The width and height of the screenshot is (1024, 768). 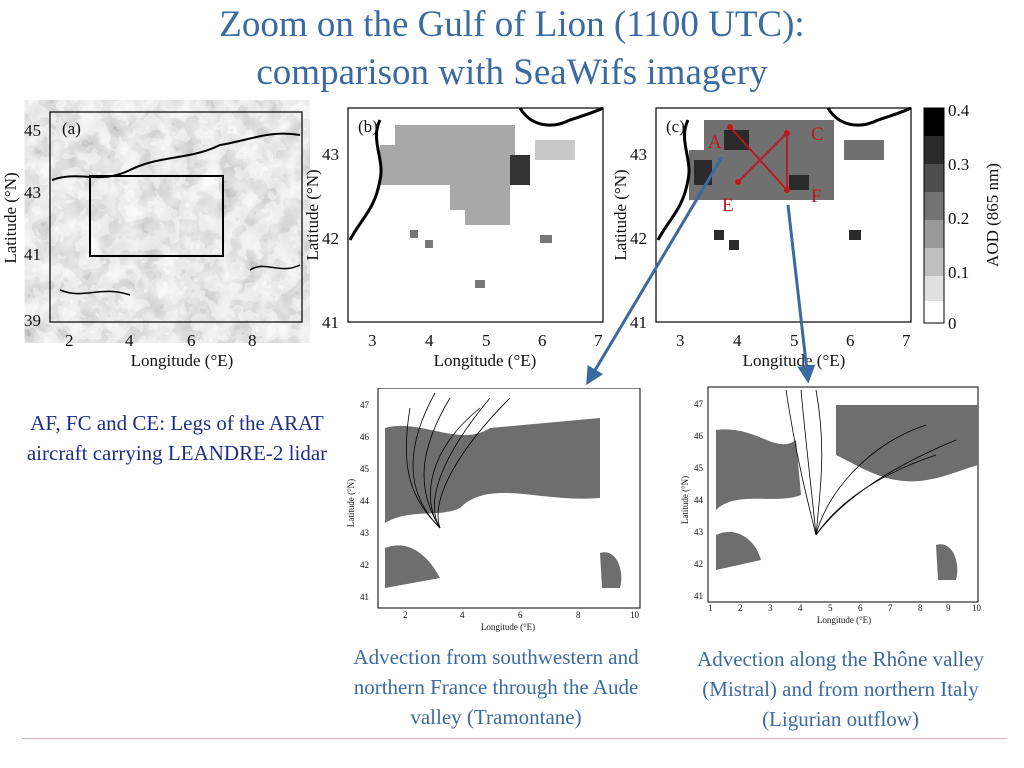 I want to click on traj-left-ylabel: Latitude (°N), so click(x=351, y=503).